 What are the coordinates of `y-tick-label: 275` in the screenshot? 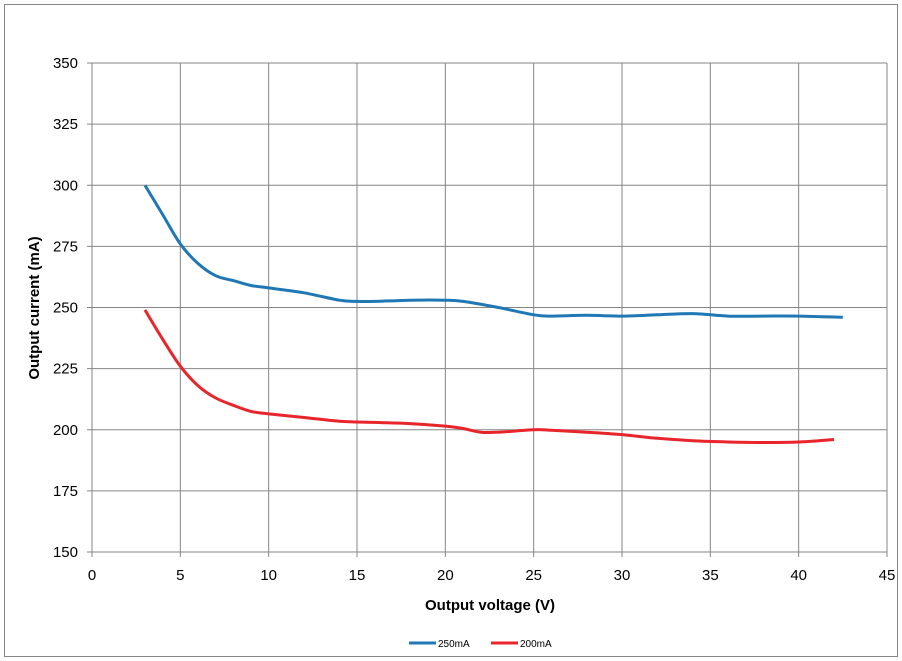 It's located at (65, 246).